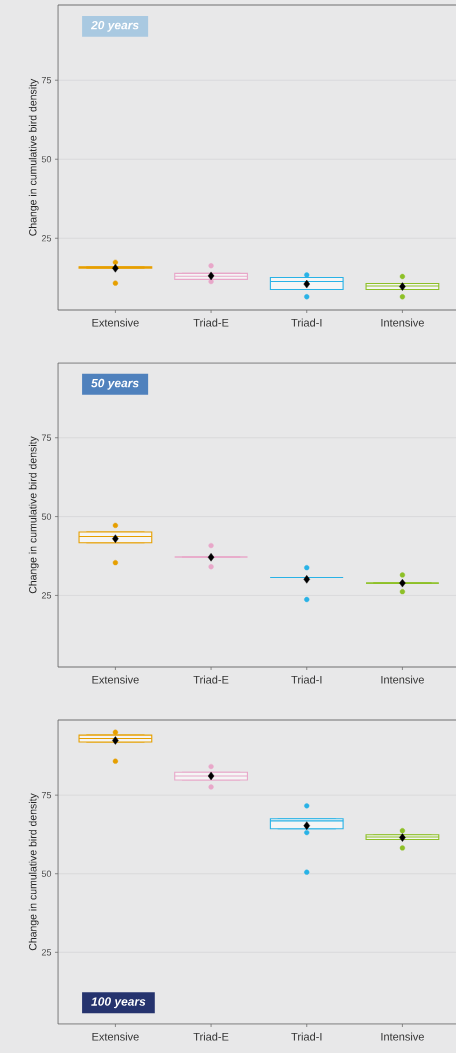 This screenshot has width=456, height=1053. What do you see at coordinates (118, 1003) in the screenshot?
I see `annotation: 100 years` at bounding box center [118, 1003].